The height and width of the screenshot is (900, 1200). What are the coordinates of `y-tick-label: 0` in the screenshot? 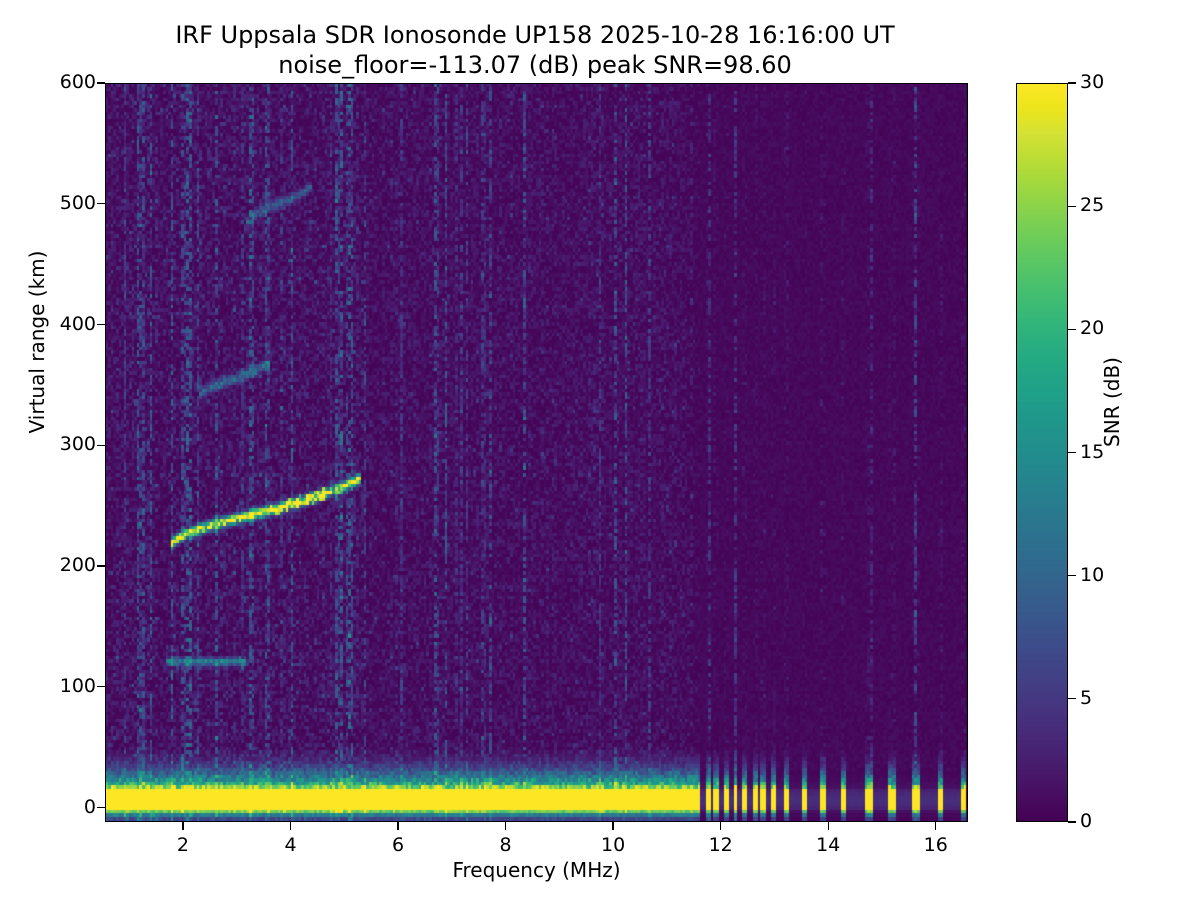 It's located at (89, 806).